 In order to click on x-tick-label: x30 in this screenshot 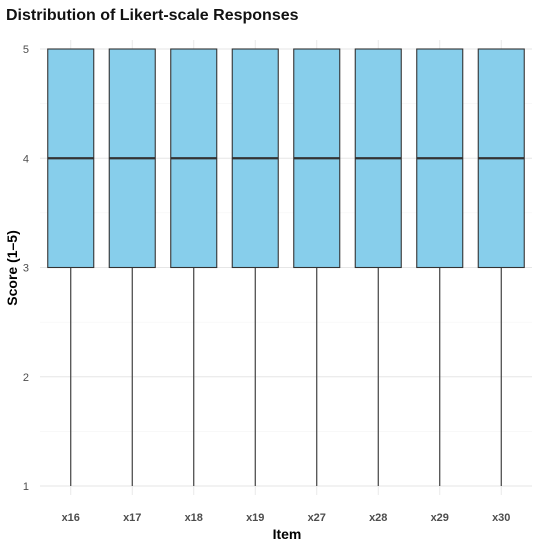, I will do `click(501, 518)`.